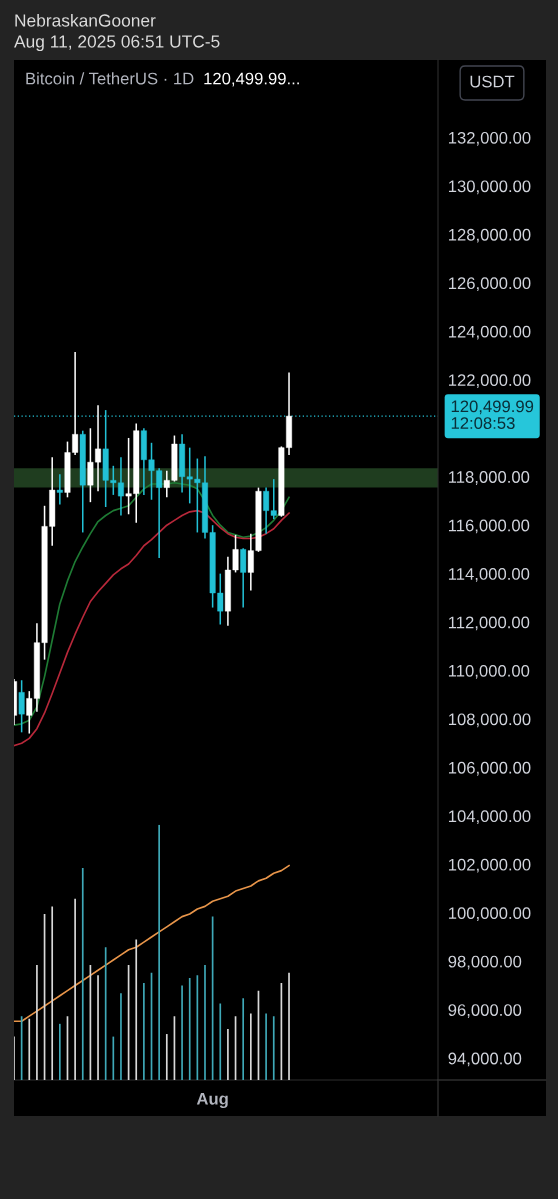 Image resolution: width=558 pixels, height=1199 pixels. What do you see at coordinates (485, 1059) in the screenshot?
I see `y-tick-label: 94,000.00` at bounding box center [485, 1059].